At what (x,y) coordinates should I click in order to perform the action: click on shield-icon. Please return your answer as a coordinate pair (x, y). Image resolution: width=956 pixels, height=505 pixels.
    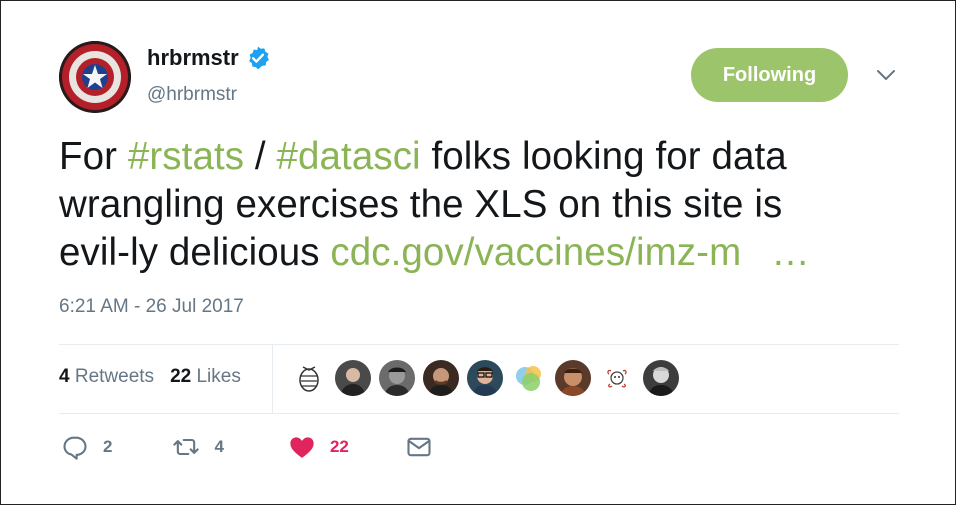
    Looking at the image, I should click on (95, 77).